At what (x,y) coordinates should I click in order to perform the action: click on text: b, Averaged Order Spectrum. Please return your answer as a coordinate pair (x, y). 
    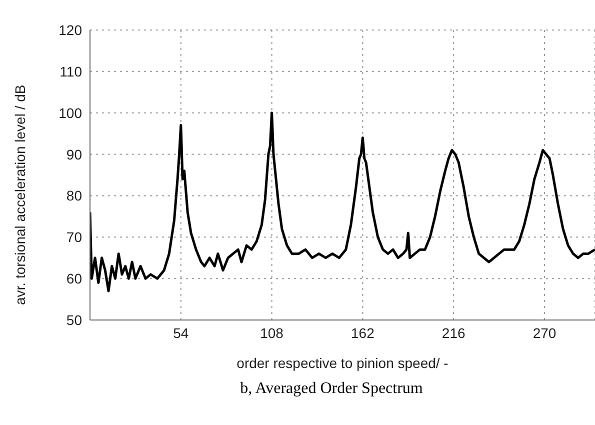
    Looking at the image, I should click on (331, 389).